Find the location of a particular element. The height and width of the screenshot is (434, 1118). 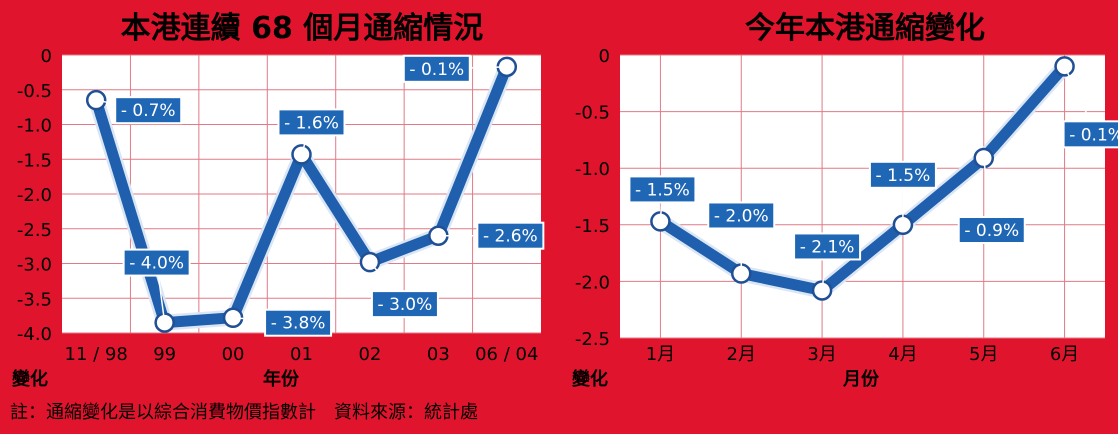

x-tick-label: 11 / 98 is located at coordinates (96, 354).